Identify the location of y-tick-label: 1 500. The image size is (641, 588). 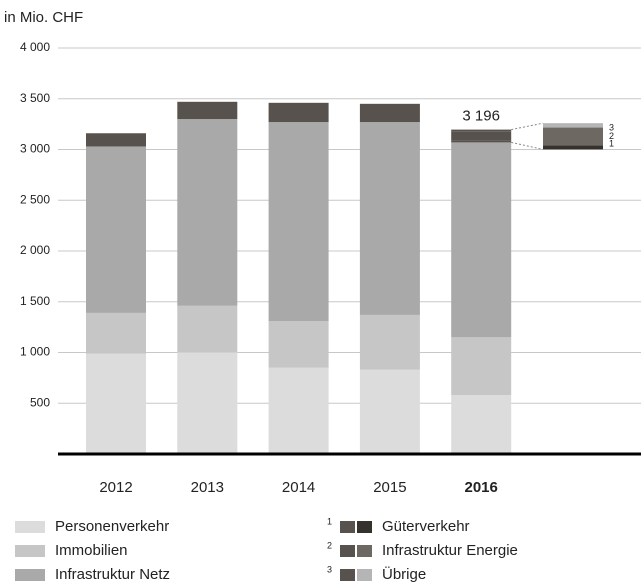
(35, 301).